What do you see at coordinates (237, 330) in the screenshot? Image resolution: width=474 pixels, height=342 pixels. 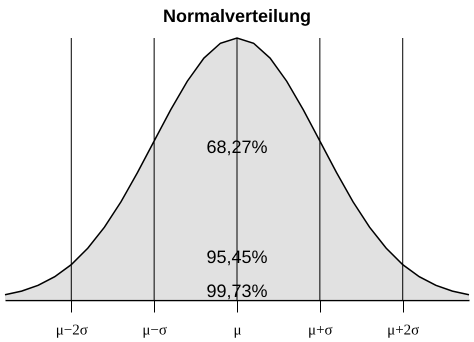 I see `x-tick-label: μ` at bounding box center [237, 330].